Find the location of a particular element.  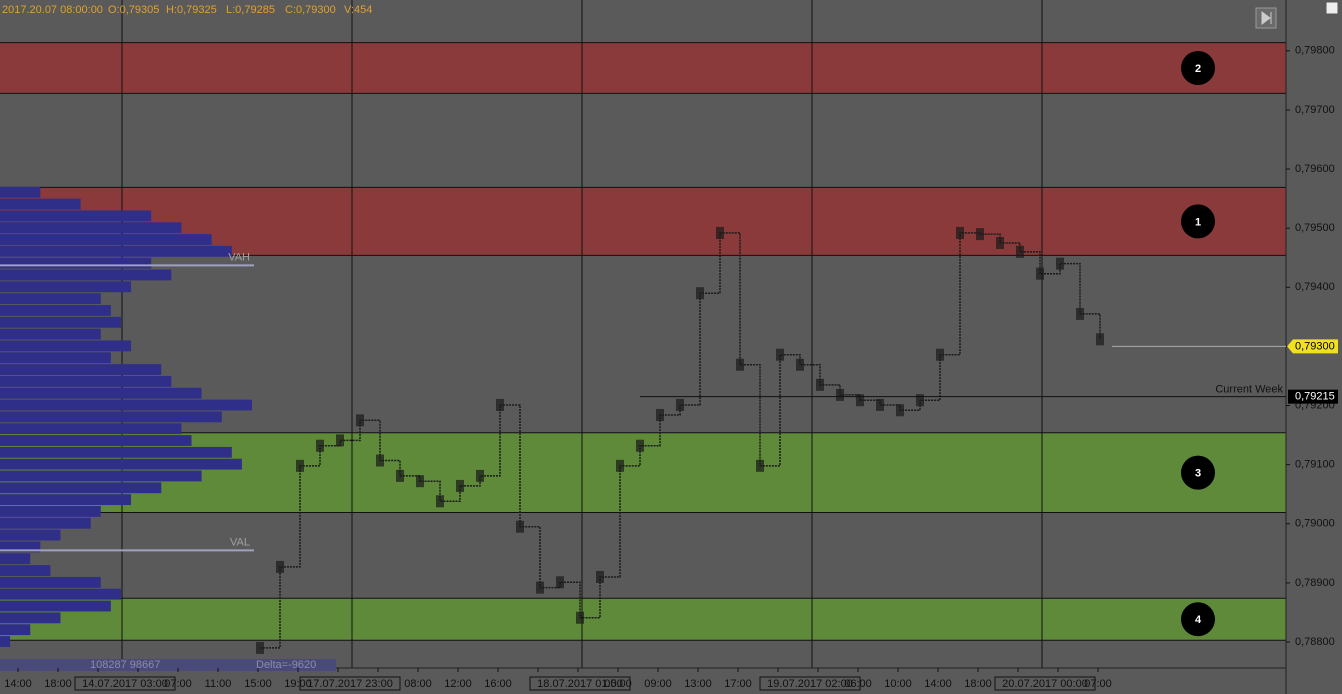

current-week-badge is located at coordinates (1313, 396).